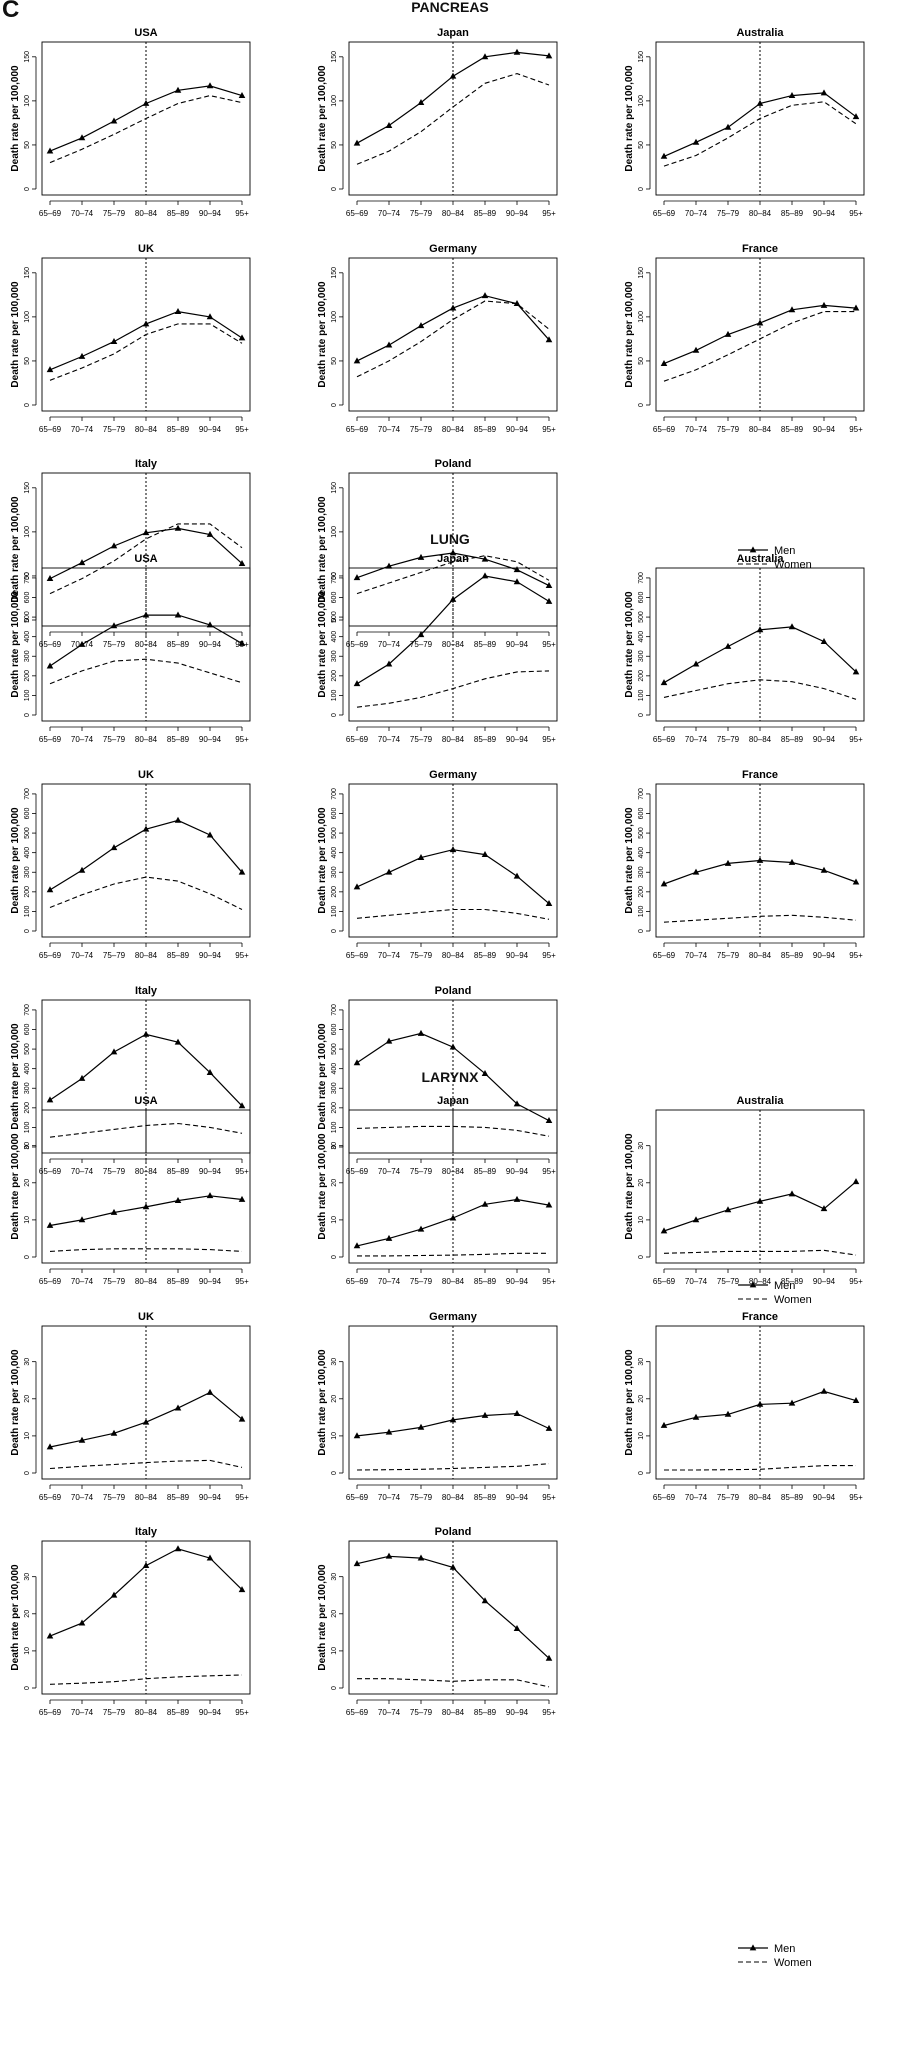  I want to click on section-title-larynx: LARYNX, so click(450, 1077).